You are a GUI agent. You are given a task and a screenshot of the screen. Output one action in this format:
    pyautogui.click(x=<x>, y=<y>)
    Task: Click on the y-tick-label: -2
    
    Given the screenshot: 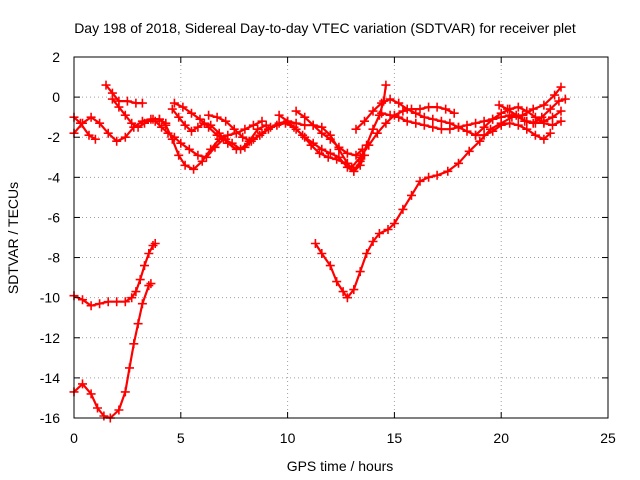 What is the action you would take?
    pyautogui.click(x=54, y=137)
    